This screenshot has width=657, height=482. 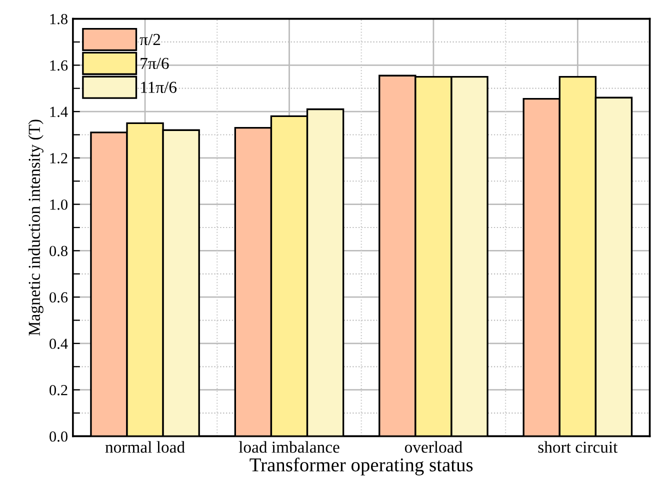 What do you see at coordinates (59, 65) in the screenshot?
I see `y-tick-label: 1.6` at bounding box center [59, 65].